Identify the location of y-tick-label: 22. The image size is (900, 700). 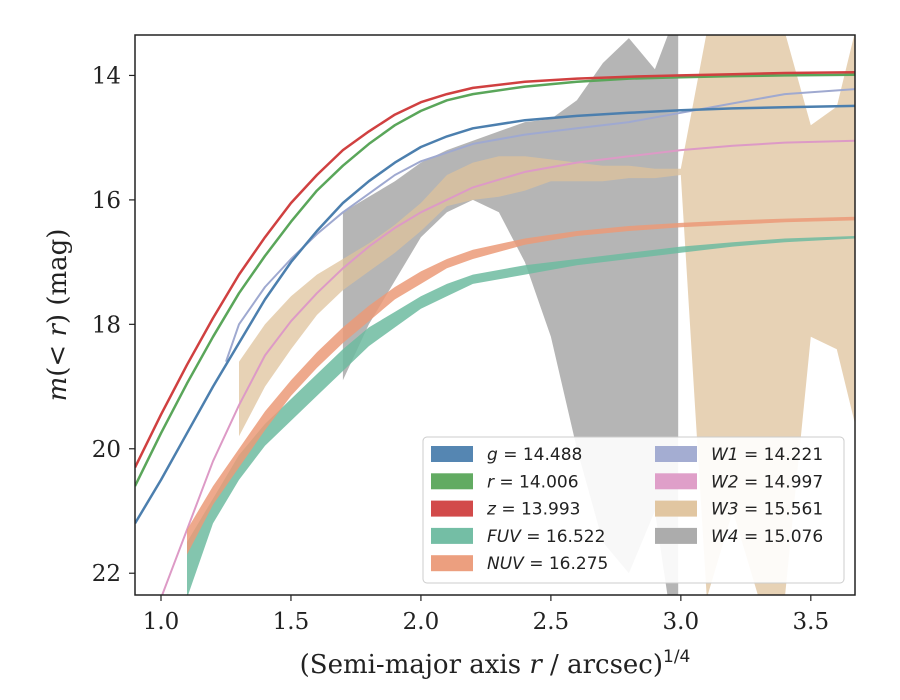
(106, 574).